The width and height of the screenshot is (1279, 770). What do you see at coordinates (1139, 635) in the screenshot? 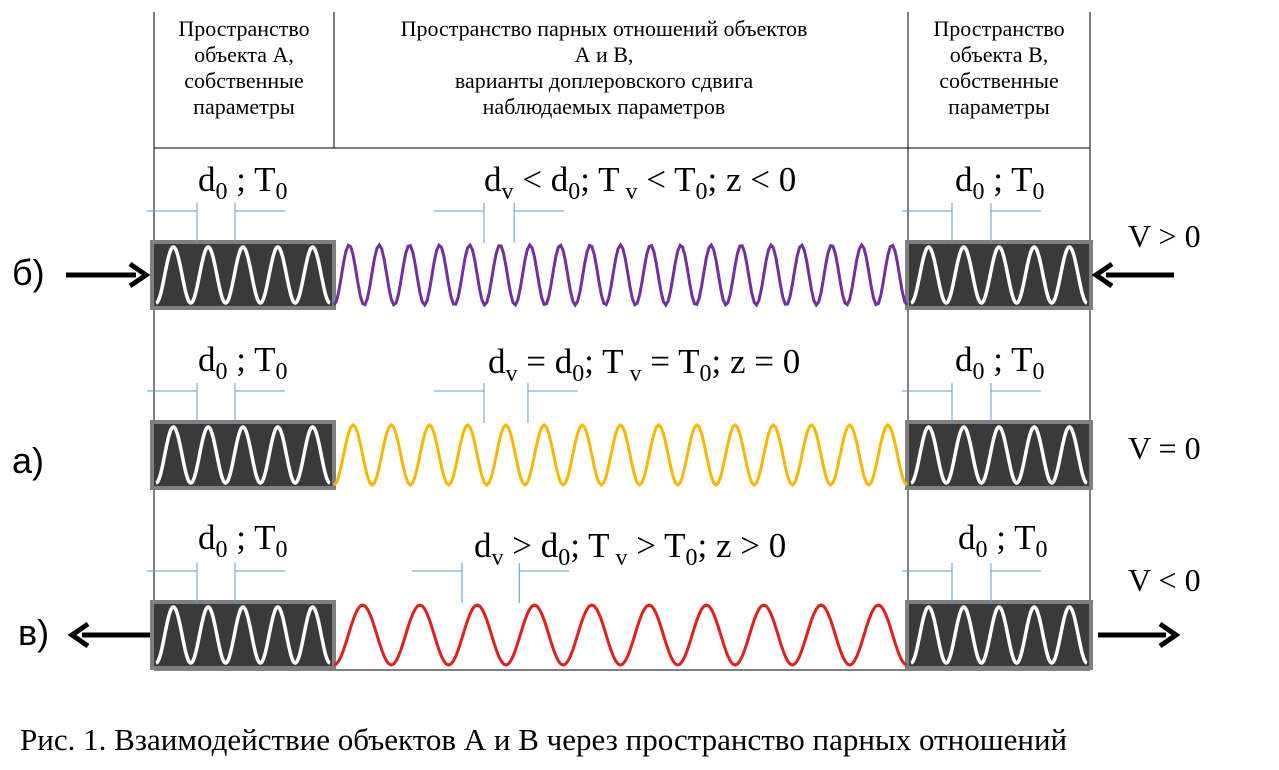
I see `arrow-right-outgoing` at bounding box center [1139, 635].